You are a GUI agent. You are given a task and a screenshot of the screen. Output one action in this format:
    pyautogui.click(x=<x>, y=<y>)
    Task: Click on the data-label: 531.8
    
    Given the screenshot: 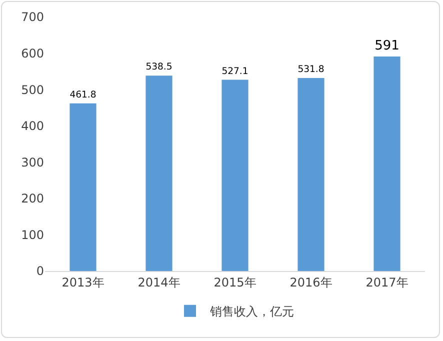 What is the action you would take?
    pyautogui.click(x=311, y=70)
    